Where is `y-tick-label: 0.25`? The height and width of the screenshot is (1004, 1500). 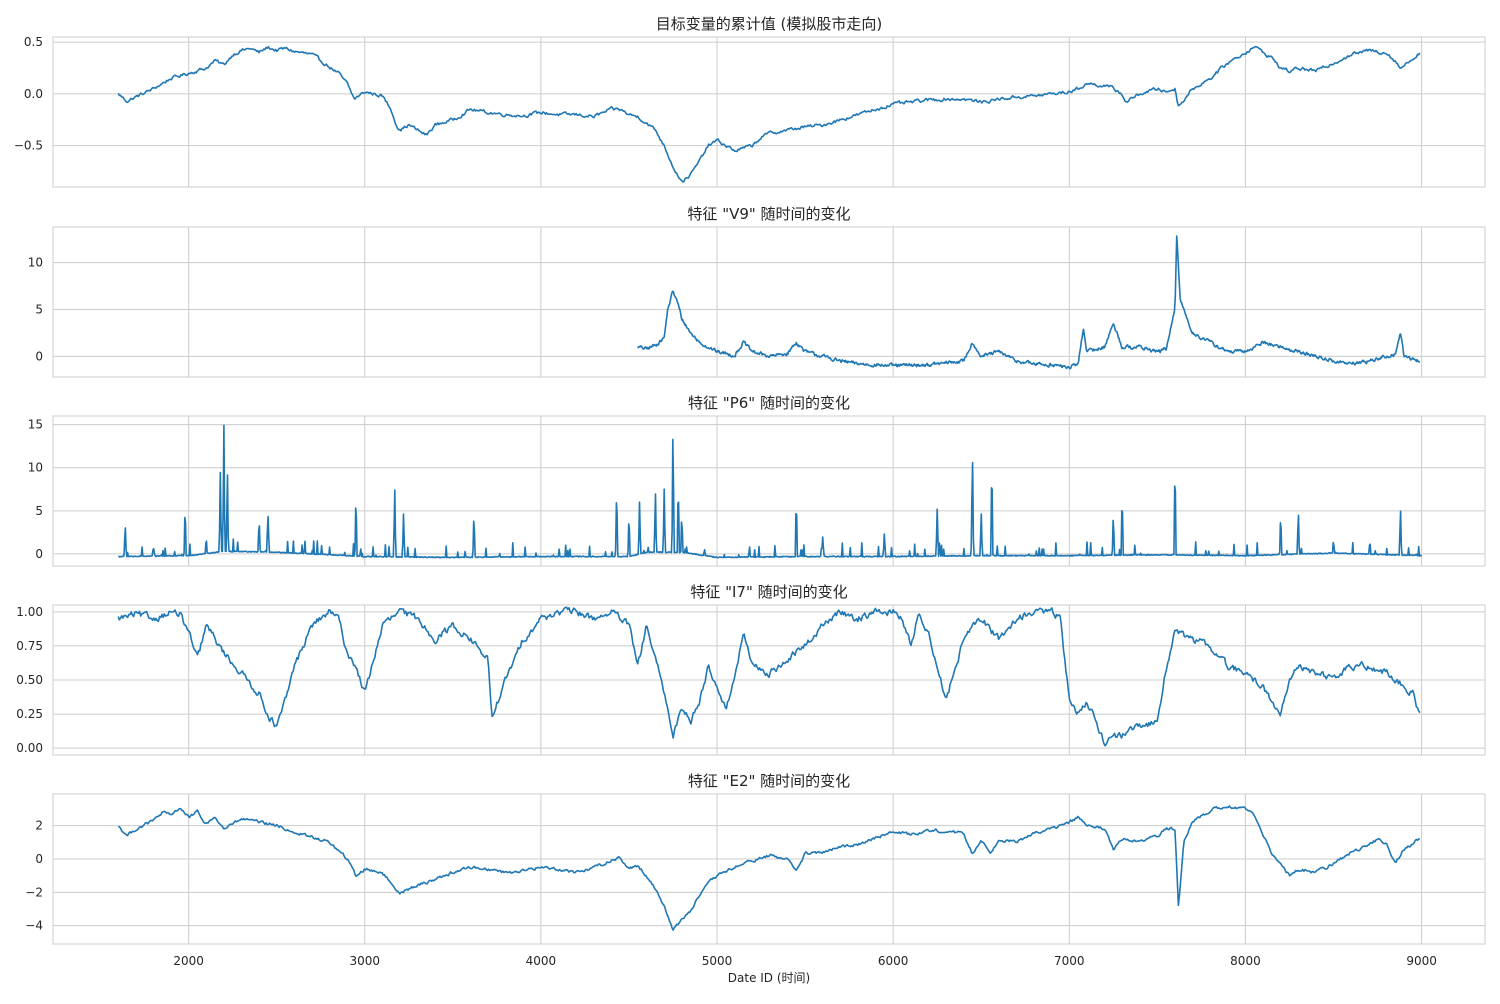
y-tick-label: 0.25 is located at coordinates (29, 714).